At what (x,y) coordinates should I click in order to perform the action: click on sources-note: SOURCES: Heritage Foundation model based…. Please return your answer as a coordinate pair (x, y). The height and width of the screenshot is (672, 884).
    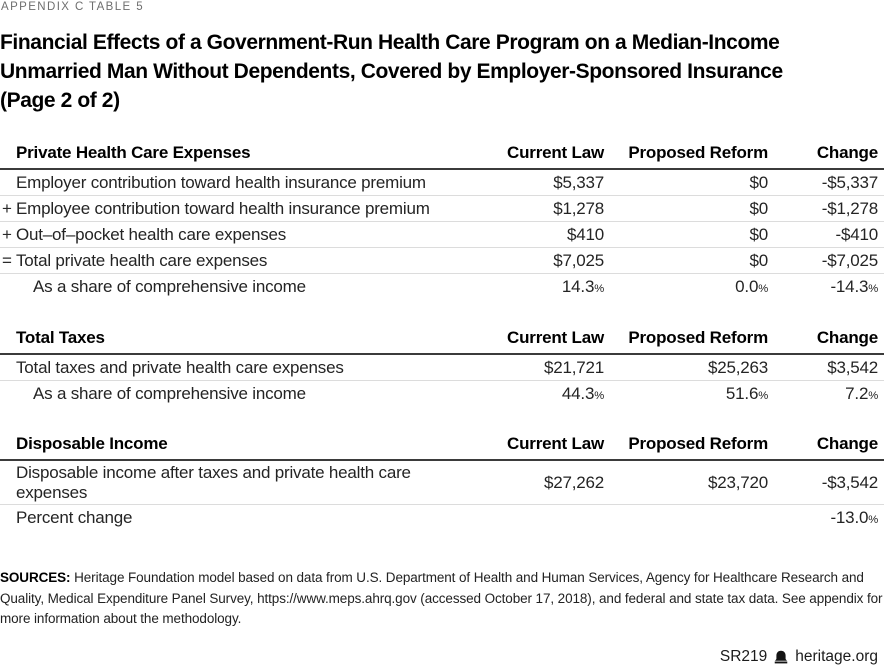
    Looking at the image, I should click on (442, 599).